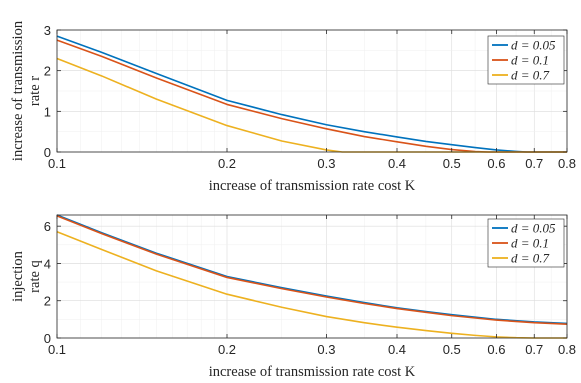  Describe the element at coordinates (18, 90) in the screenshot. I see `y-axis-label: increase of transmission` at that location.